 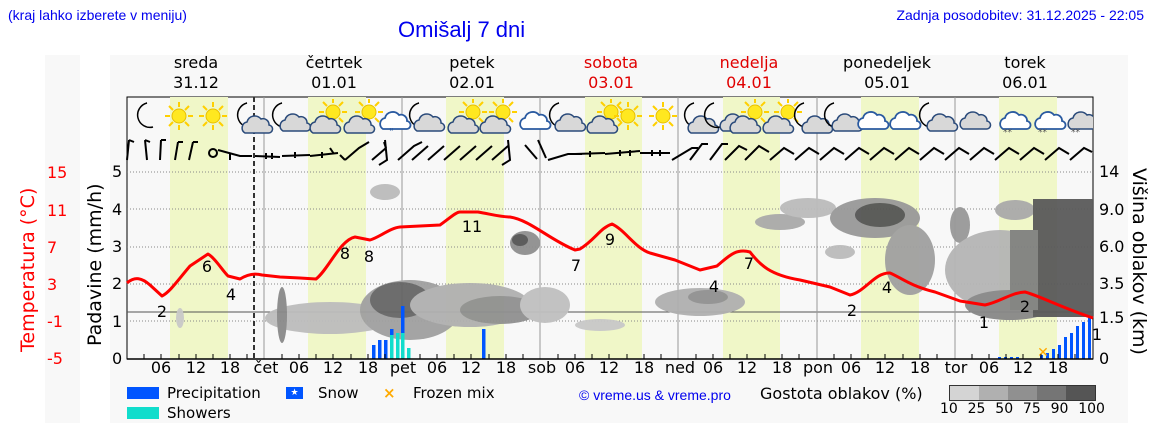 What do you see at coordinates (395, 124) in the screenshot?
I see `cloud-rain-icon: "` at bounding box center [395, 124].